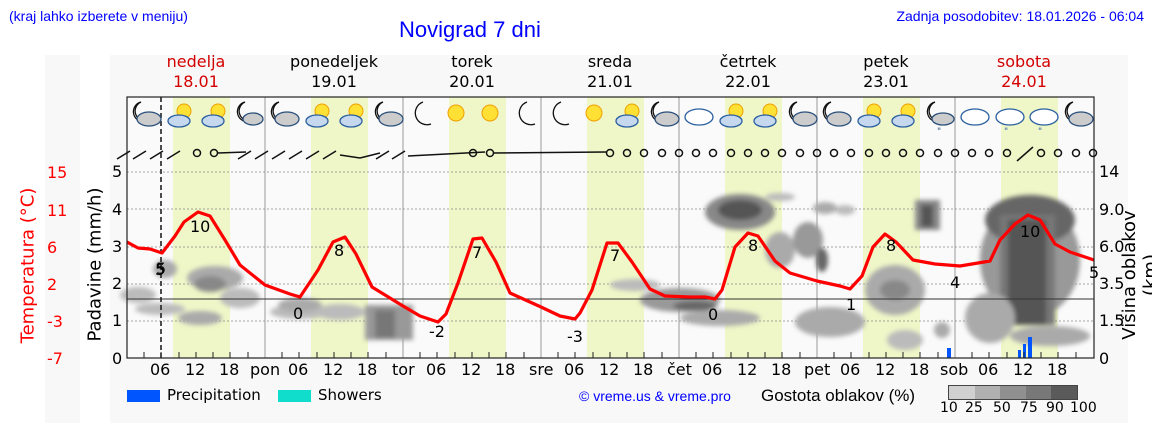 The width and height of the screenshot is (1152, 443). What do you see at coordinates (886, 71) in the screenshot?
I see `day-header-5: petek 23.01` at bounding box center [886, 71].